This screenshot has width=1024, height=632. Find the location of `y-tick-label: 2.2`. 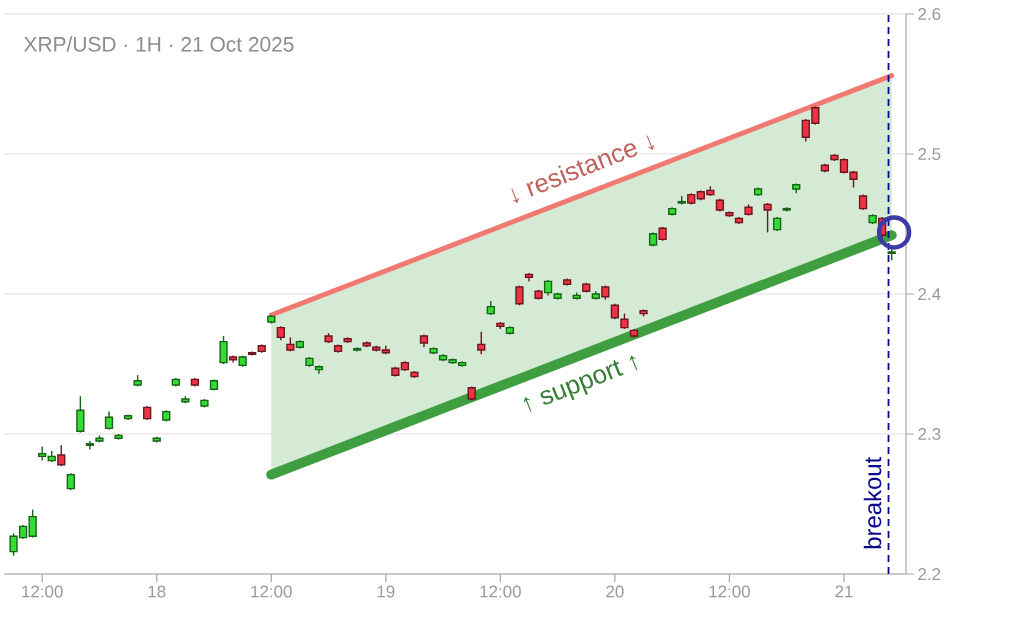

y-tick-label: 2.2 is located at coordinates (929, 574).